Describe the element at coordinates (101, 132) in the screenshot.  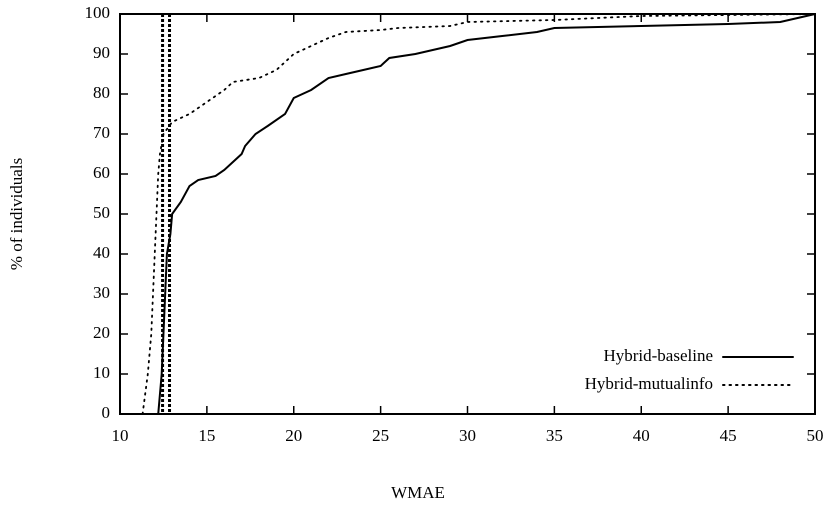
I see `y-tick-label: 70` at that location.